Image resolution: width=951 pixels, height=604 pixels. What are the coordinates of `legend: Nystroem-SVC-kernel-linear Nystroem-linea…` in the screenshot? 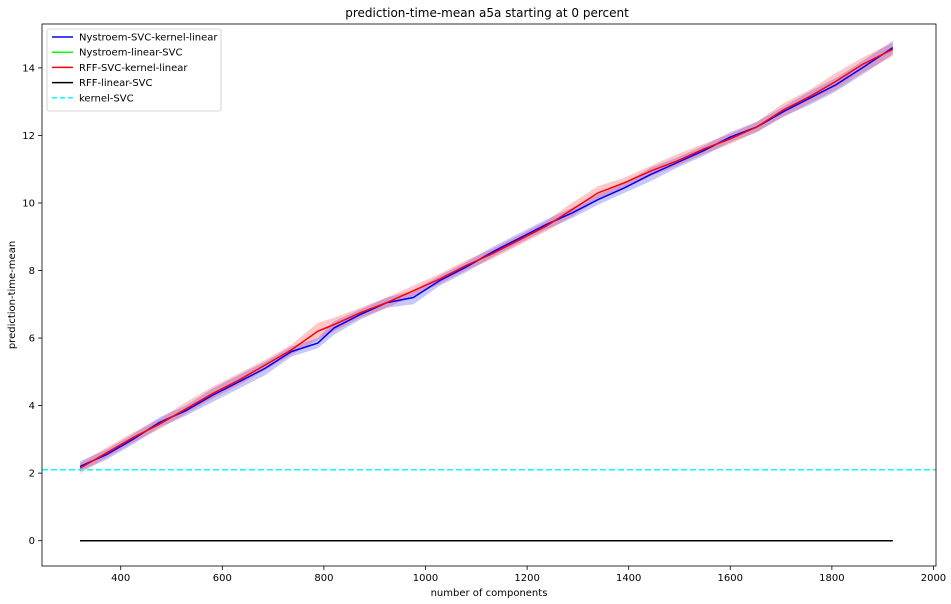 It's located at (134, 70).